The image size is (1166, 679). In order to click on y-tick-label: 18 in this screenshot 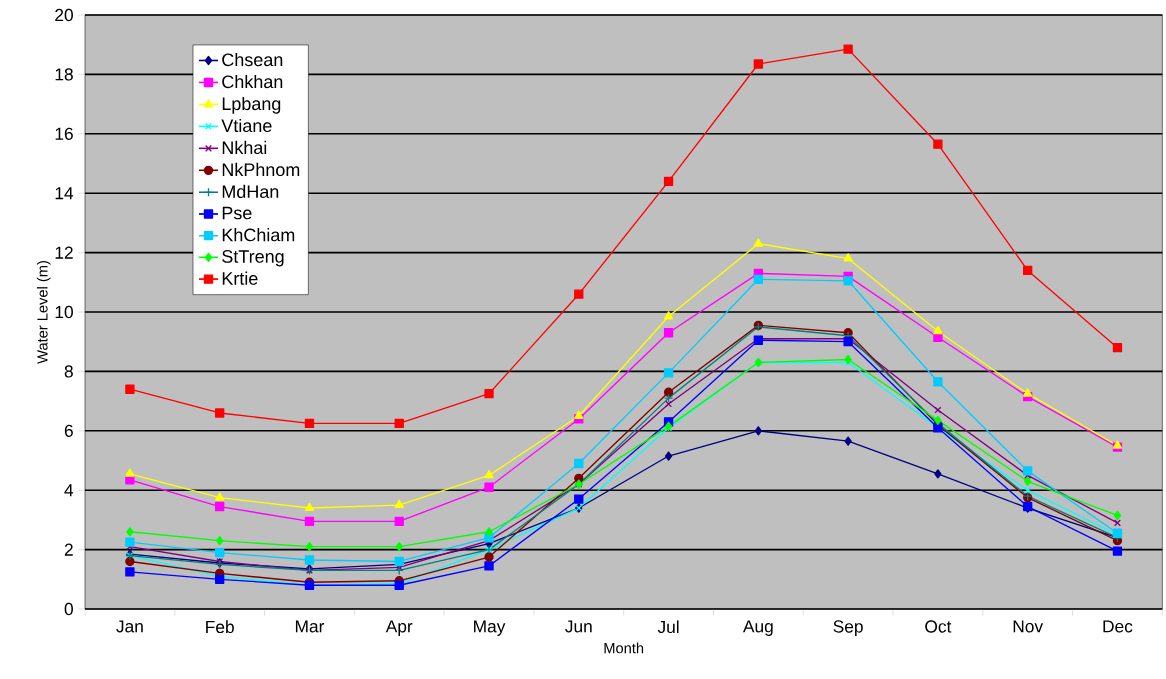, I will do `click(64, 74)`.